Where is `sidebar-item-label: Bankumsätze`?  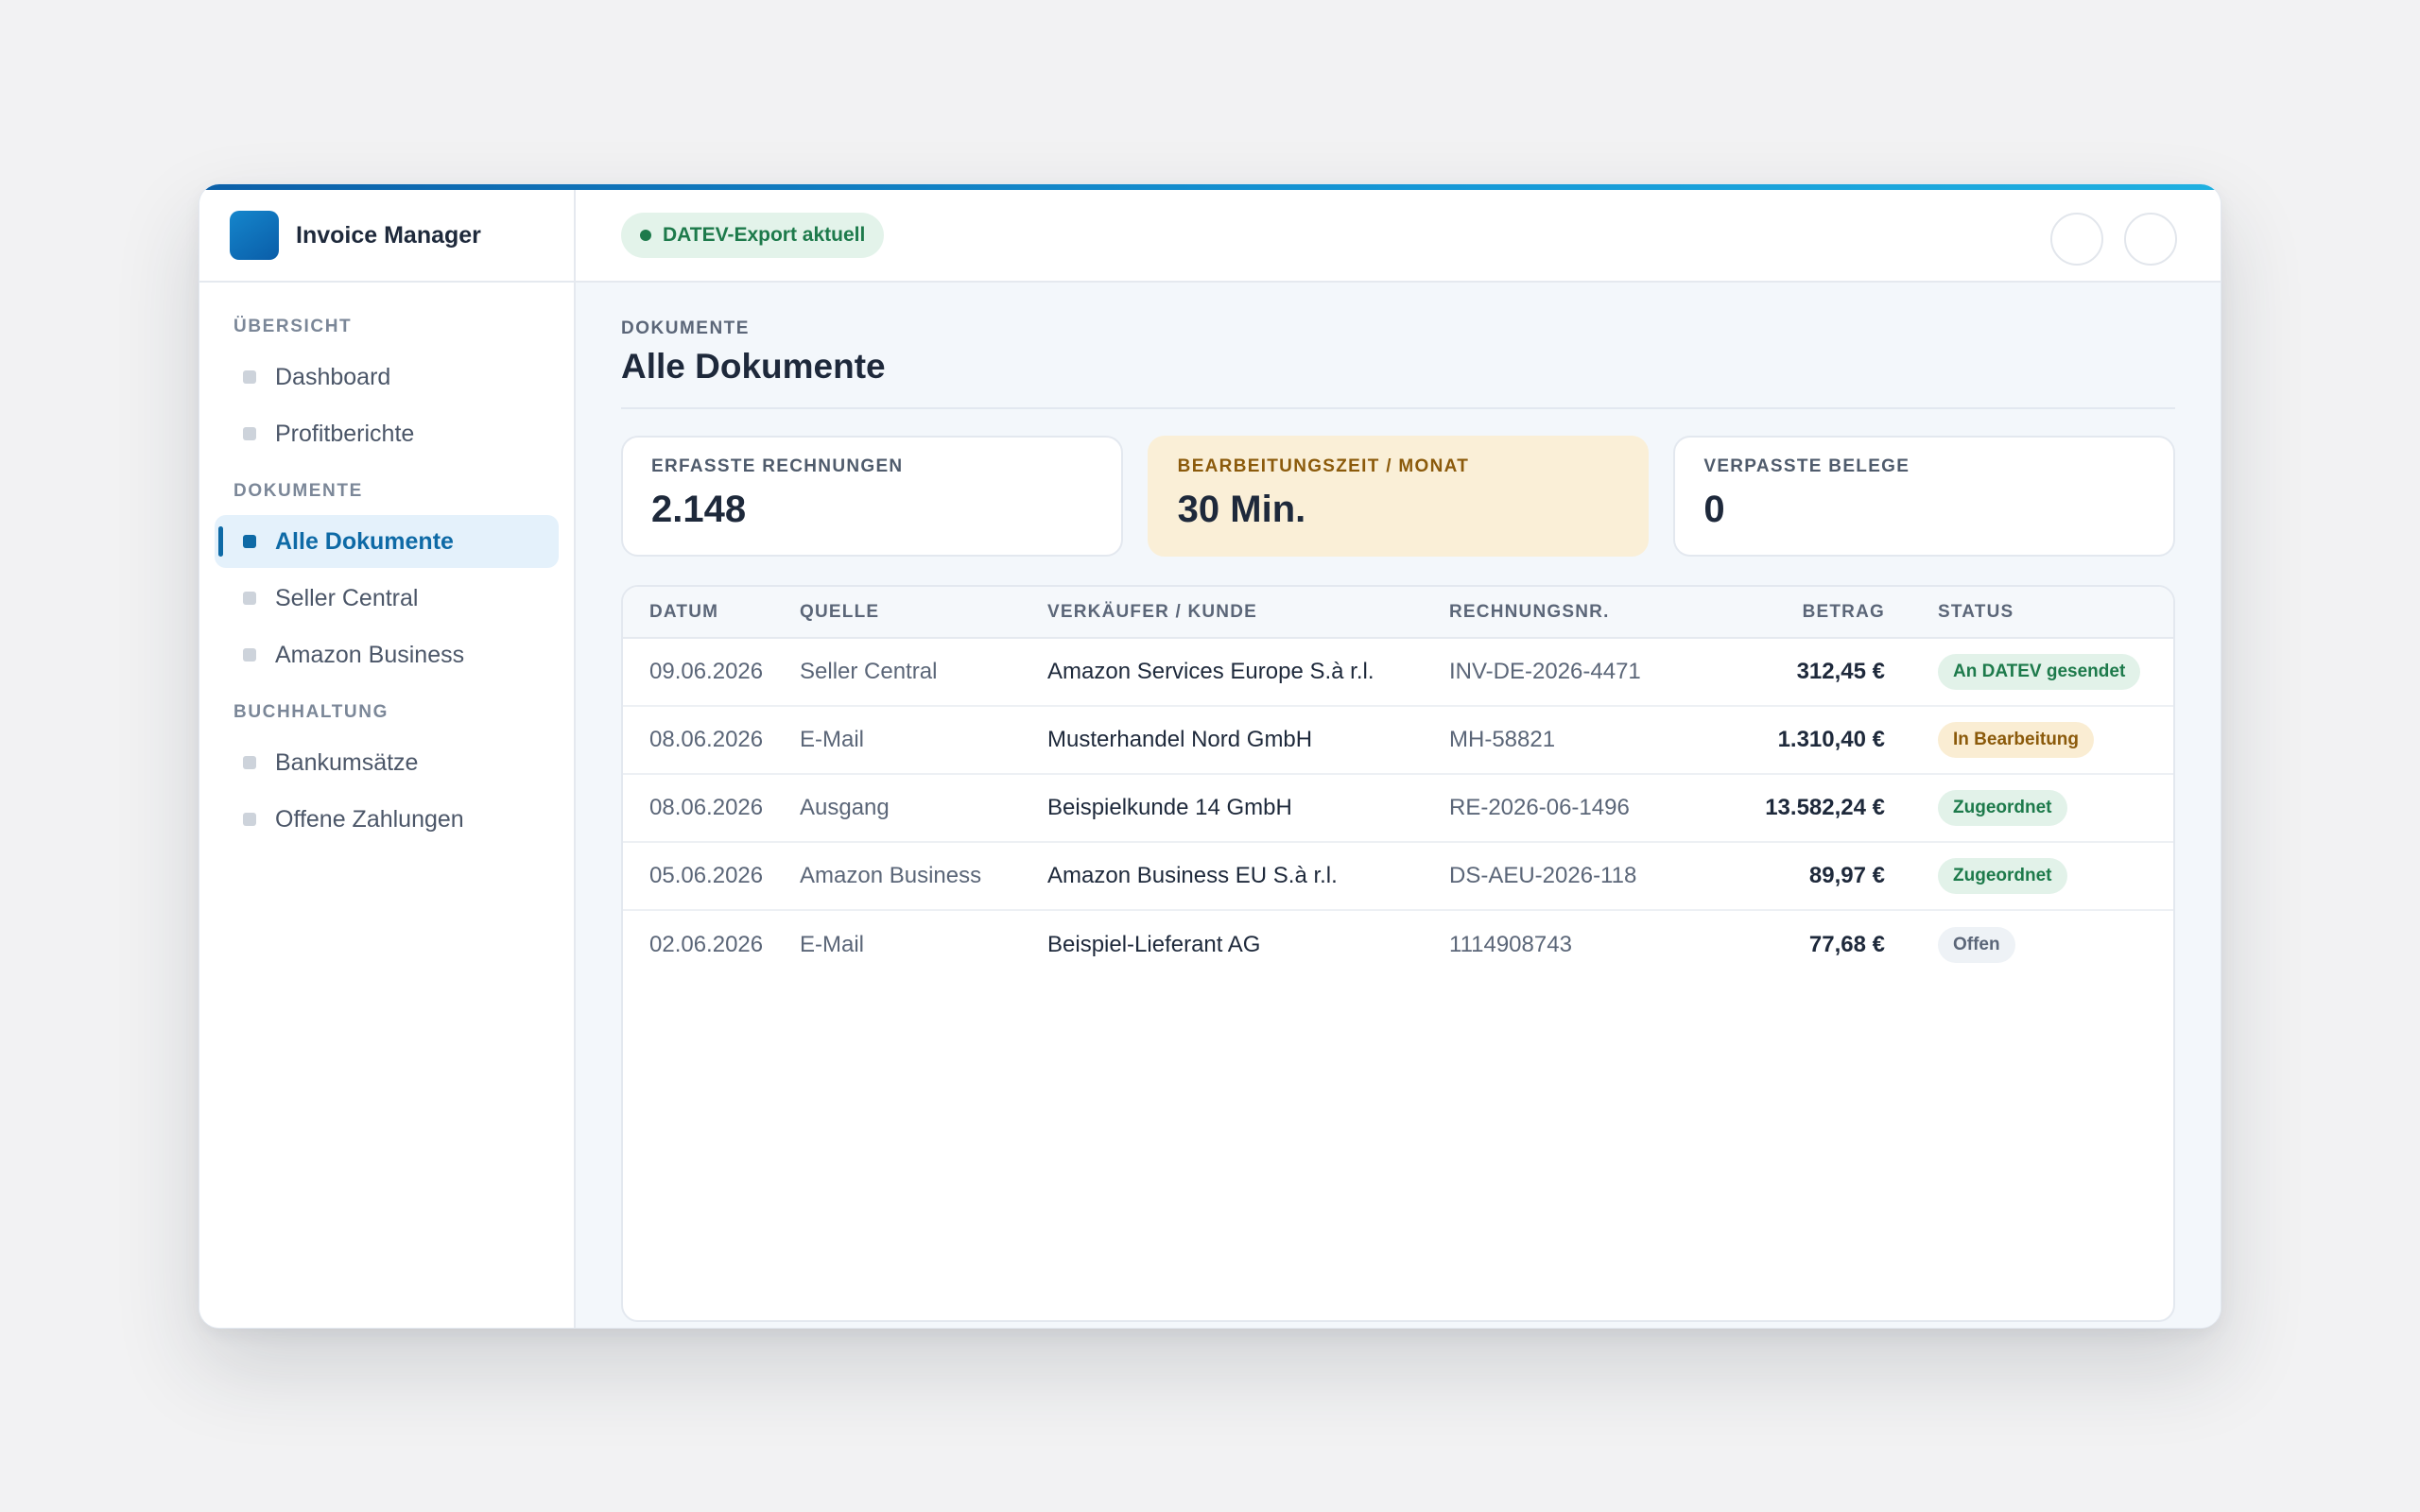
sidebar-item-label: Bankumsätze is located at coordinates (347, 762).